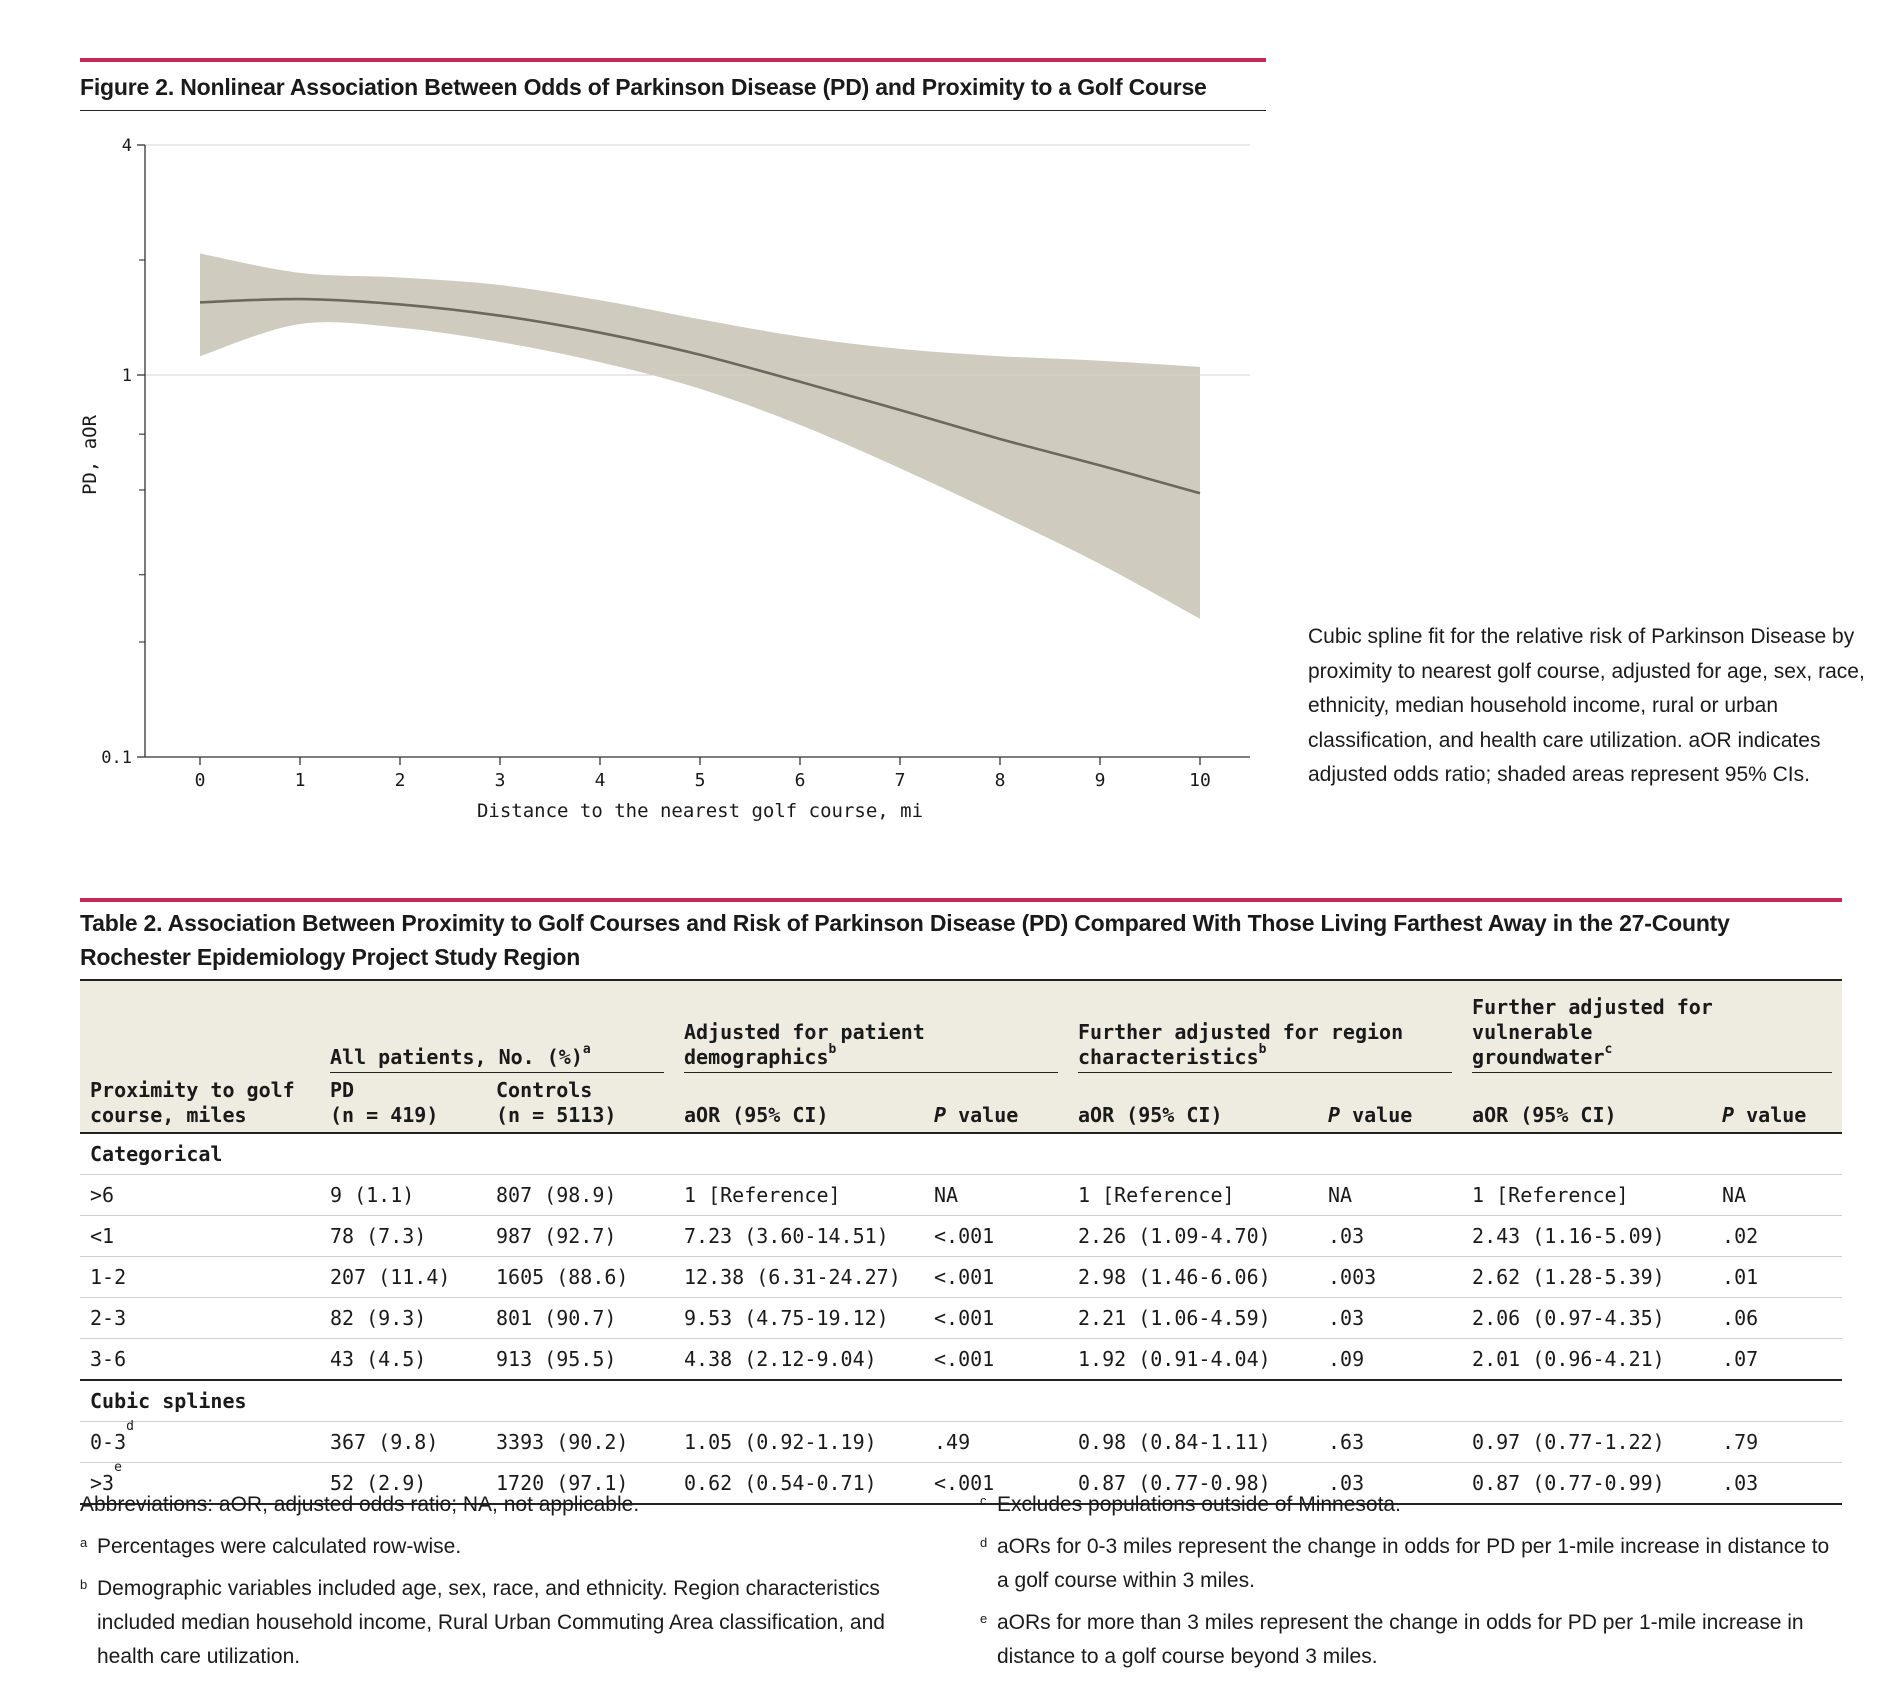  Describe the element at coordinates (403, 1236) in the screenshot. I see `cell-pd: 78 (7.3)` at that location.